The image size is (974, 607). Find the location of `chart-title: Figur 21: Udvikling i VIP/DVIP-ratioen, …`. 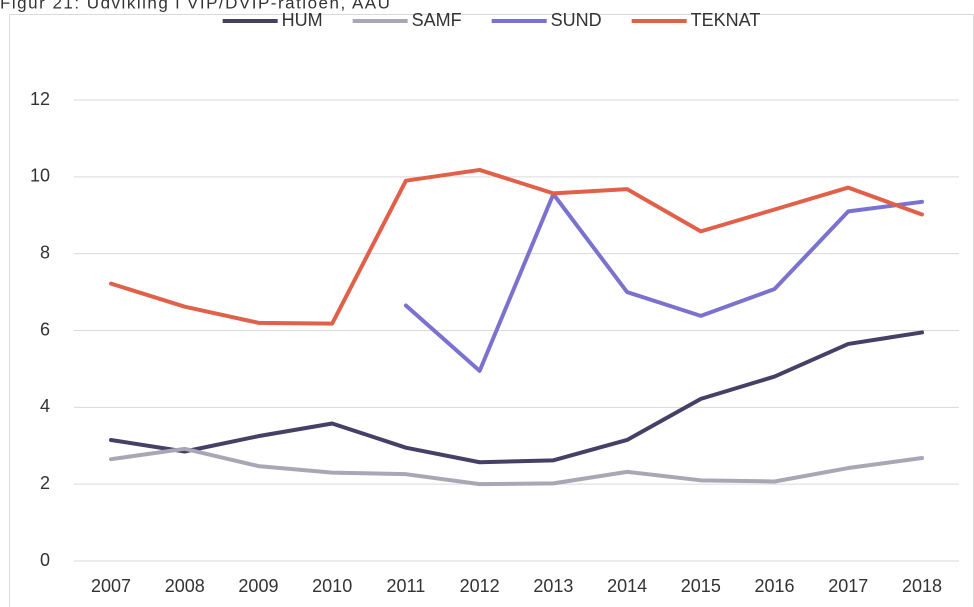

chart-title: Figur 21: Udvikling i VIP/DVIP-ratioen, … is located at coordinates (195, 6).